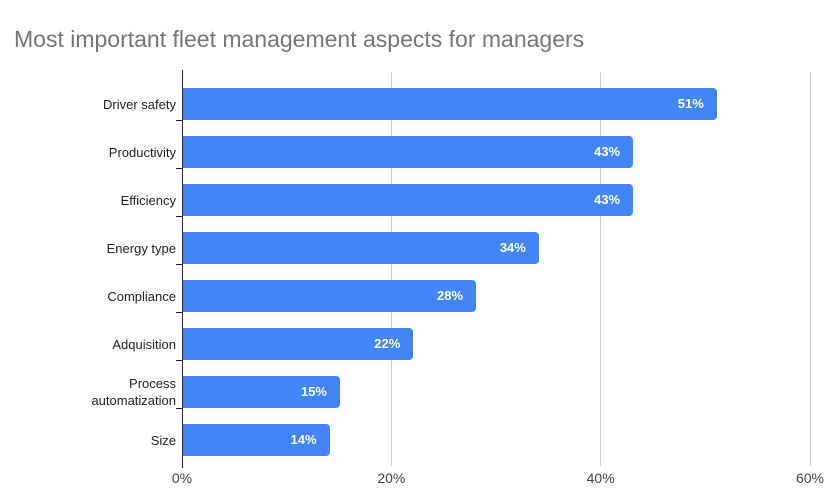  I want to click on category-label: Energy type, so click(141, 248).